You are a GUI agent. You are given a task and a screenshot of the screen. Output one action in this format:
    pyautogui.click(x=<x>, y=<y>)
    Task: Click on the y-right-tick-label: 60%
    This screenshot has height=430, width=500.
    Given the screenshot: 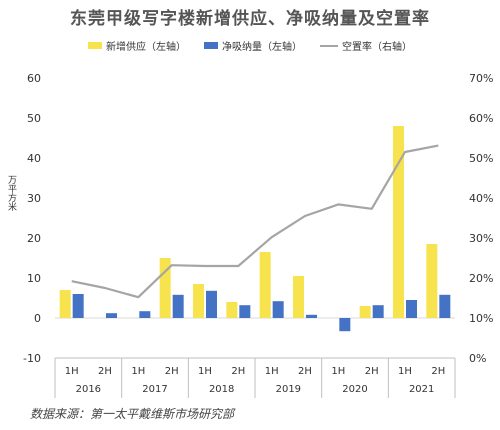 What is the action you would take?
    pyautogui.click(x=481, y=118)
    